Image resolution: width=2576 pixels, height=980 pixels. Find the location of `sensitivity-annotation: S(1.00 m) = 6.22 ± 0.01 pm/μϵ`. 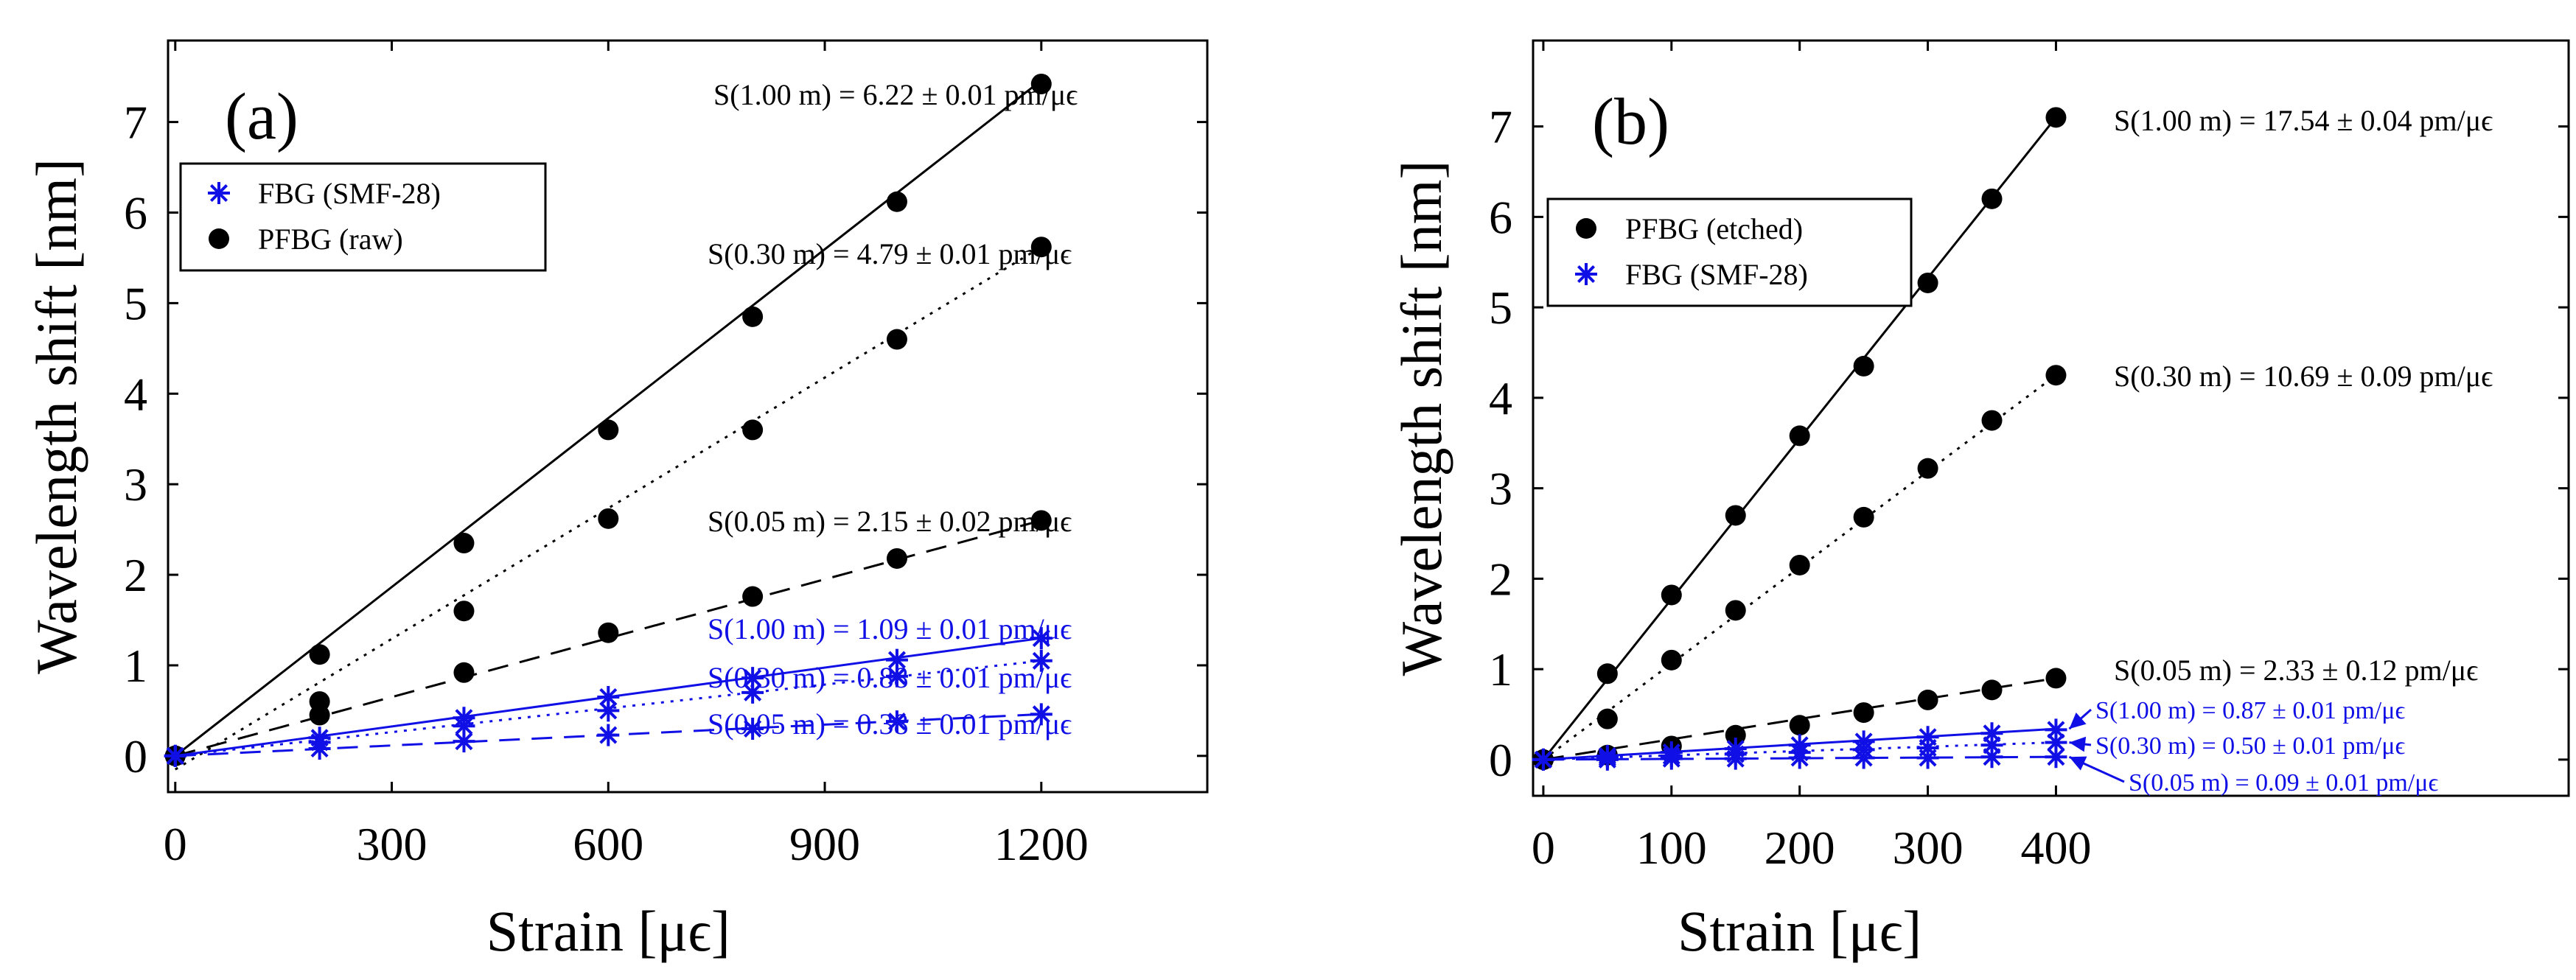

sensitivity-annotation: S(1.00 m) = 6.22 ± 0.01 pm/μϵ is located at coordinates (895, 94).